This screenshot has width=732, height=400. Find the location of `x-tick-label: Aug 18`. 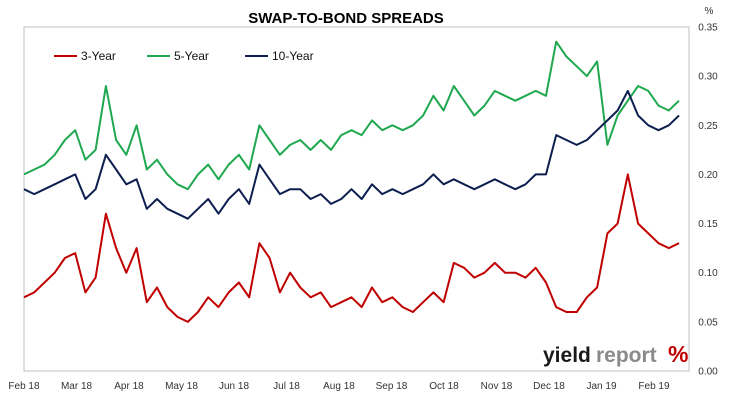

x-tick-label: Aug 18 is located at coordinates (339, 386).